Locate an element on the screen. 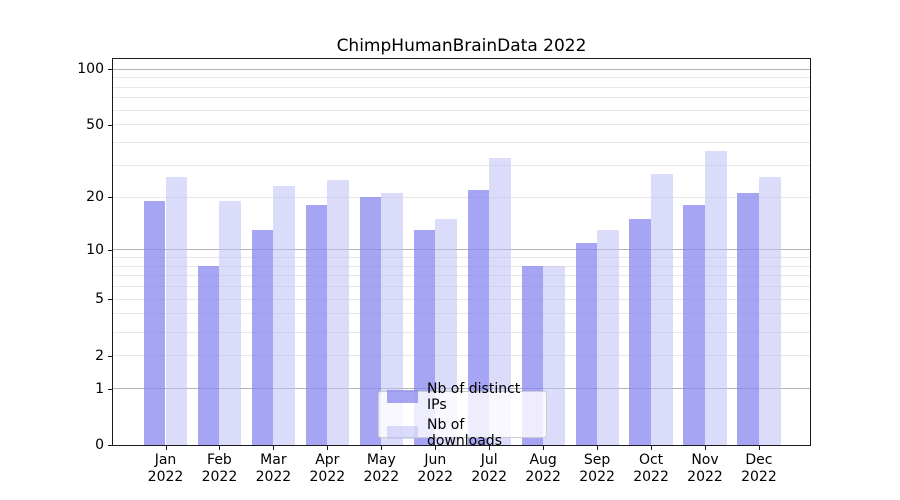 This screenshot has height=500, width=900. x-tick-mark-apr is located at coordinates (328, 448).